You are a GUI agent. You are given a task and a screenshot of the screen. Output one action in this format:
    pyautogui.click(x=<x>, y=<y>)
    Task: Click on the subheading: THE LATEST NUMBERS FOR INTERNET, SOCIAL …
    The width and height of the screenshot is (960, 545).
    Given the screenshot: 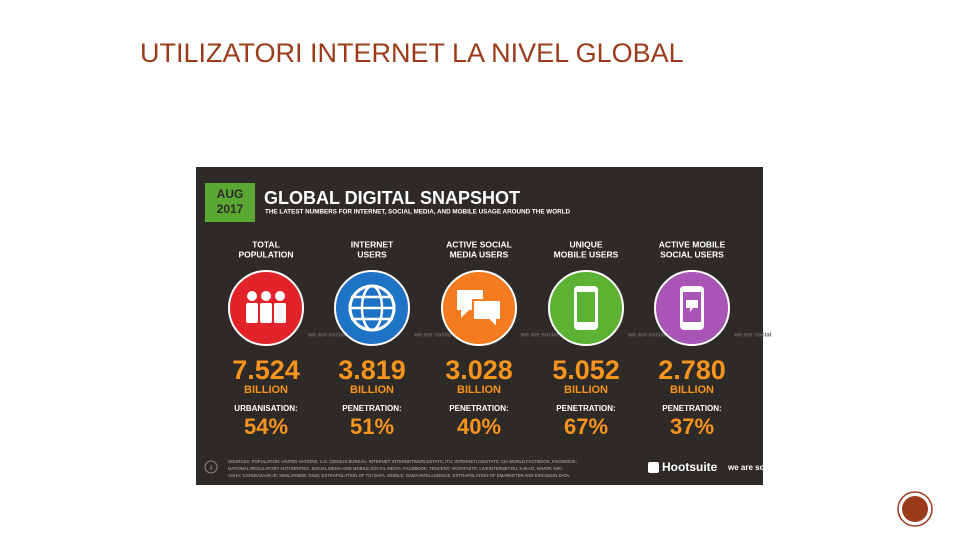 What is the action you would take?
    pyautogui.click(x=418, y=212)
    